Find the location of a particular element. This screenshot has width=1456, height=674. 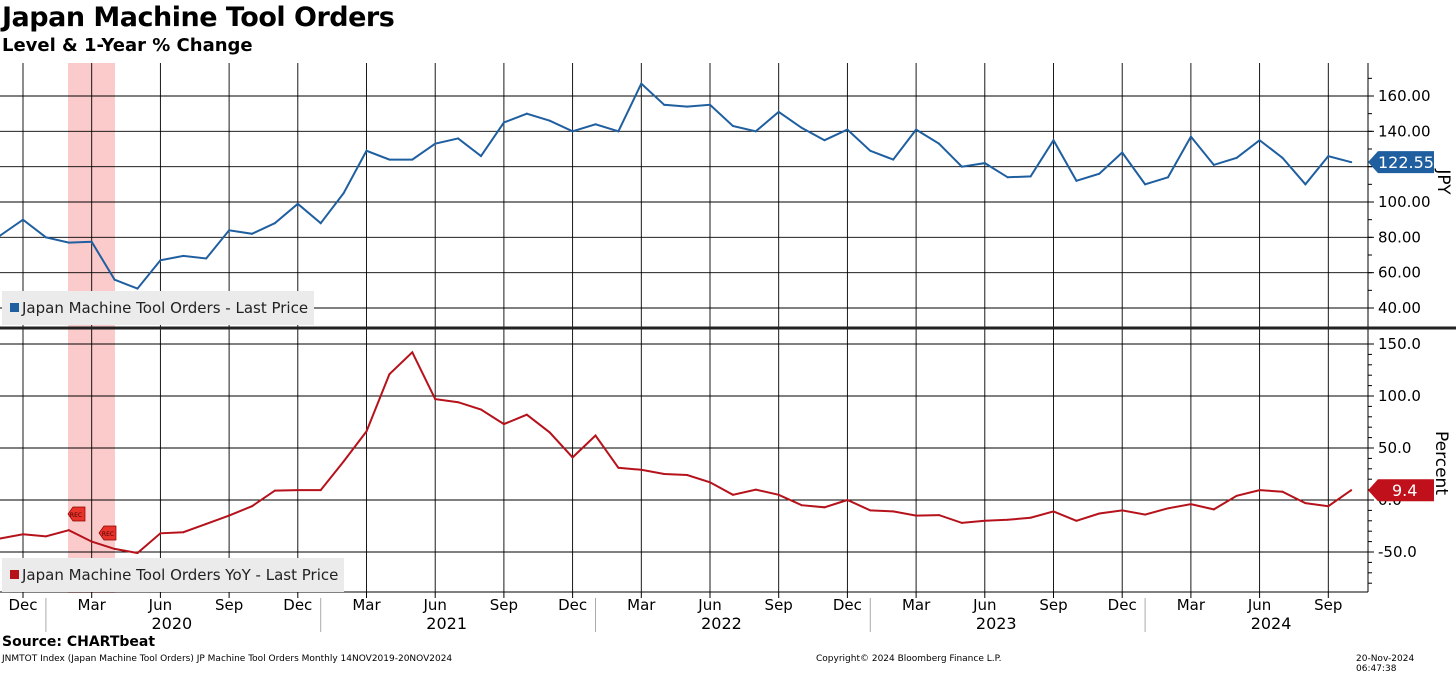

level-axis-title: JPY is located at coordinates (1443, 181).